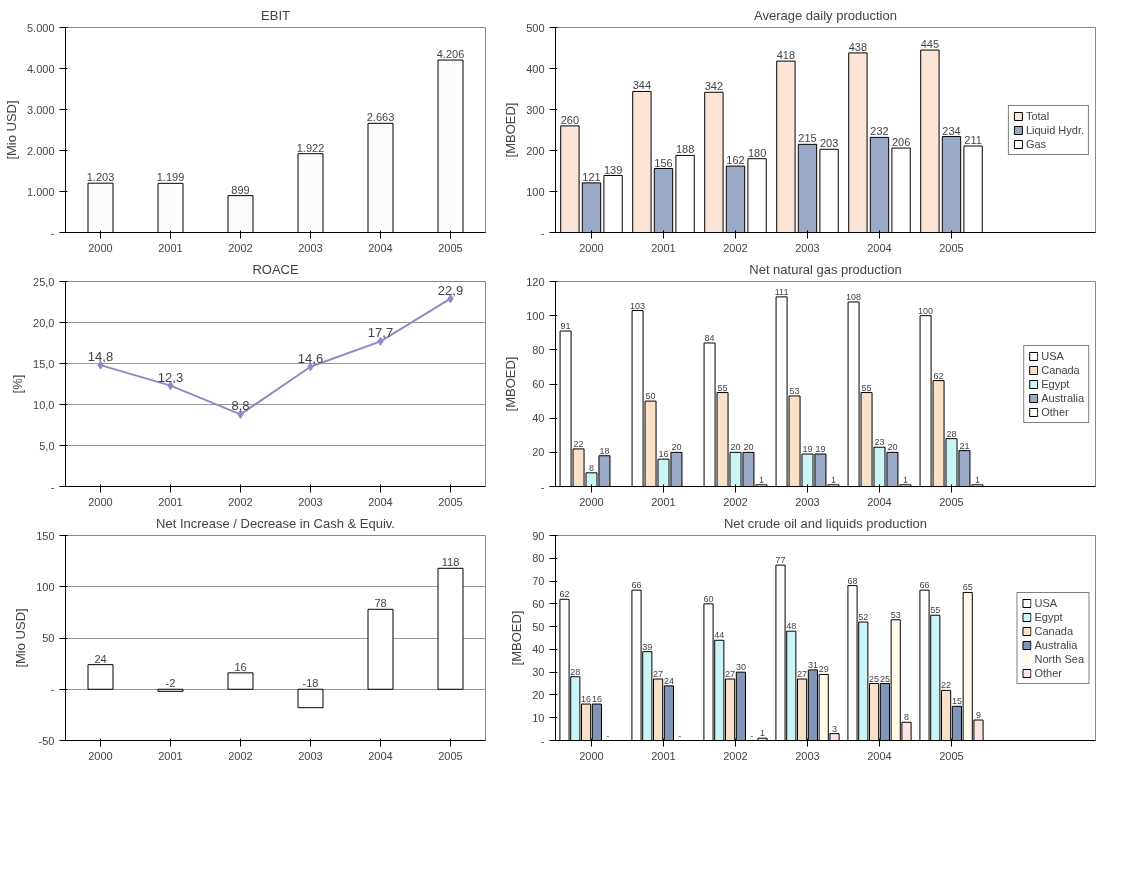 This screenshot has width=1144, height=879. Describe the element at coordinates (794, 390) in the screenshot. I see `data-label: 53` at that location.